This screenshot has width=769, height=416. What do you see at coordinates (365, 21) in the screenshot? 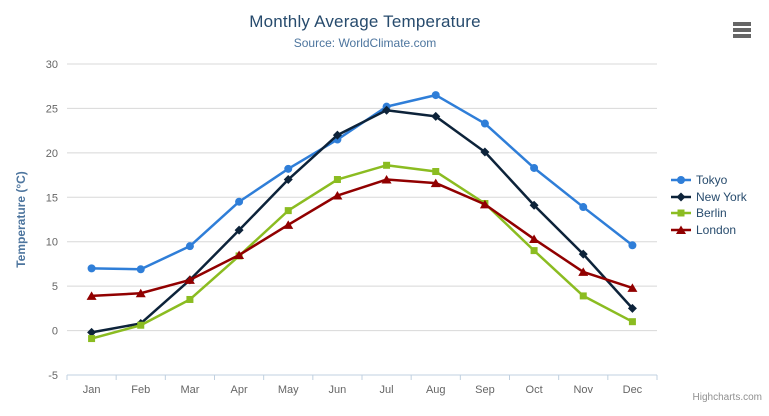
I see `chart-title: Monthly Average Temperature` at bounding box center [365, 21].